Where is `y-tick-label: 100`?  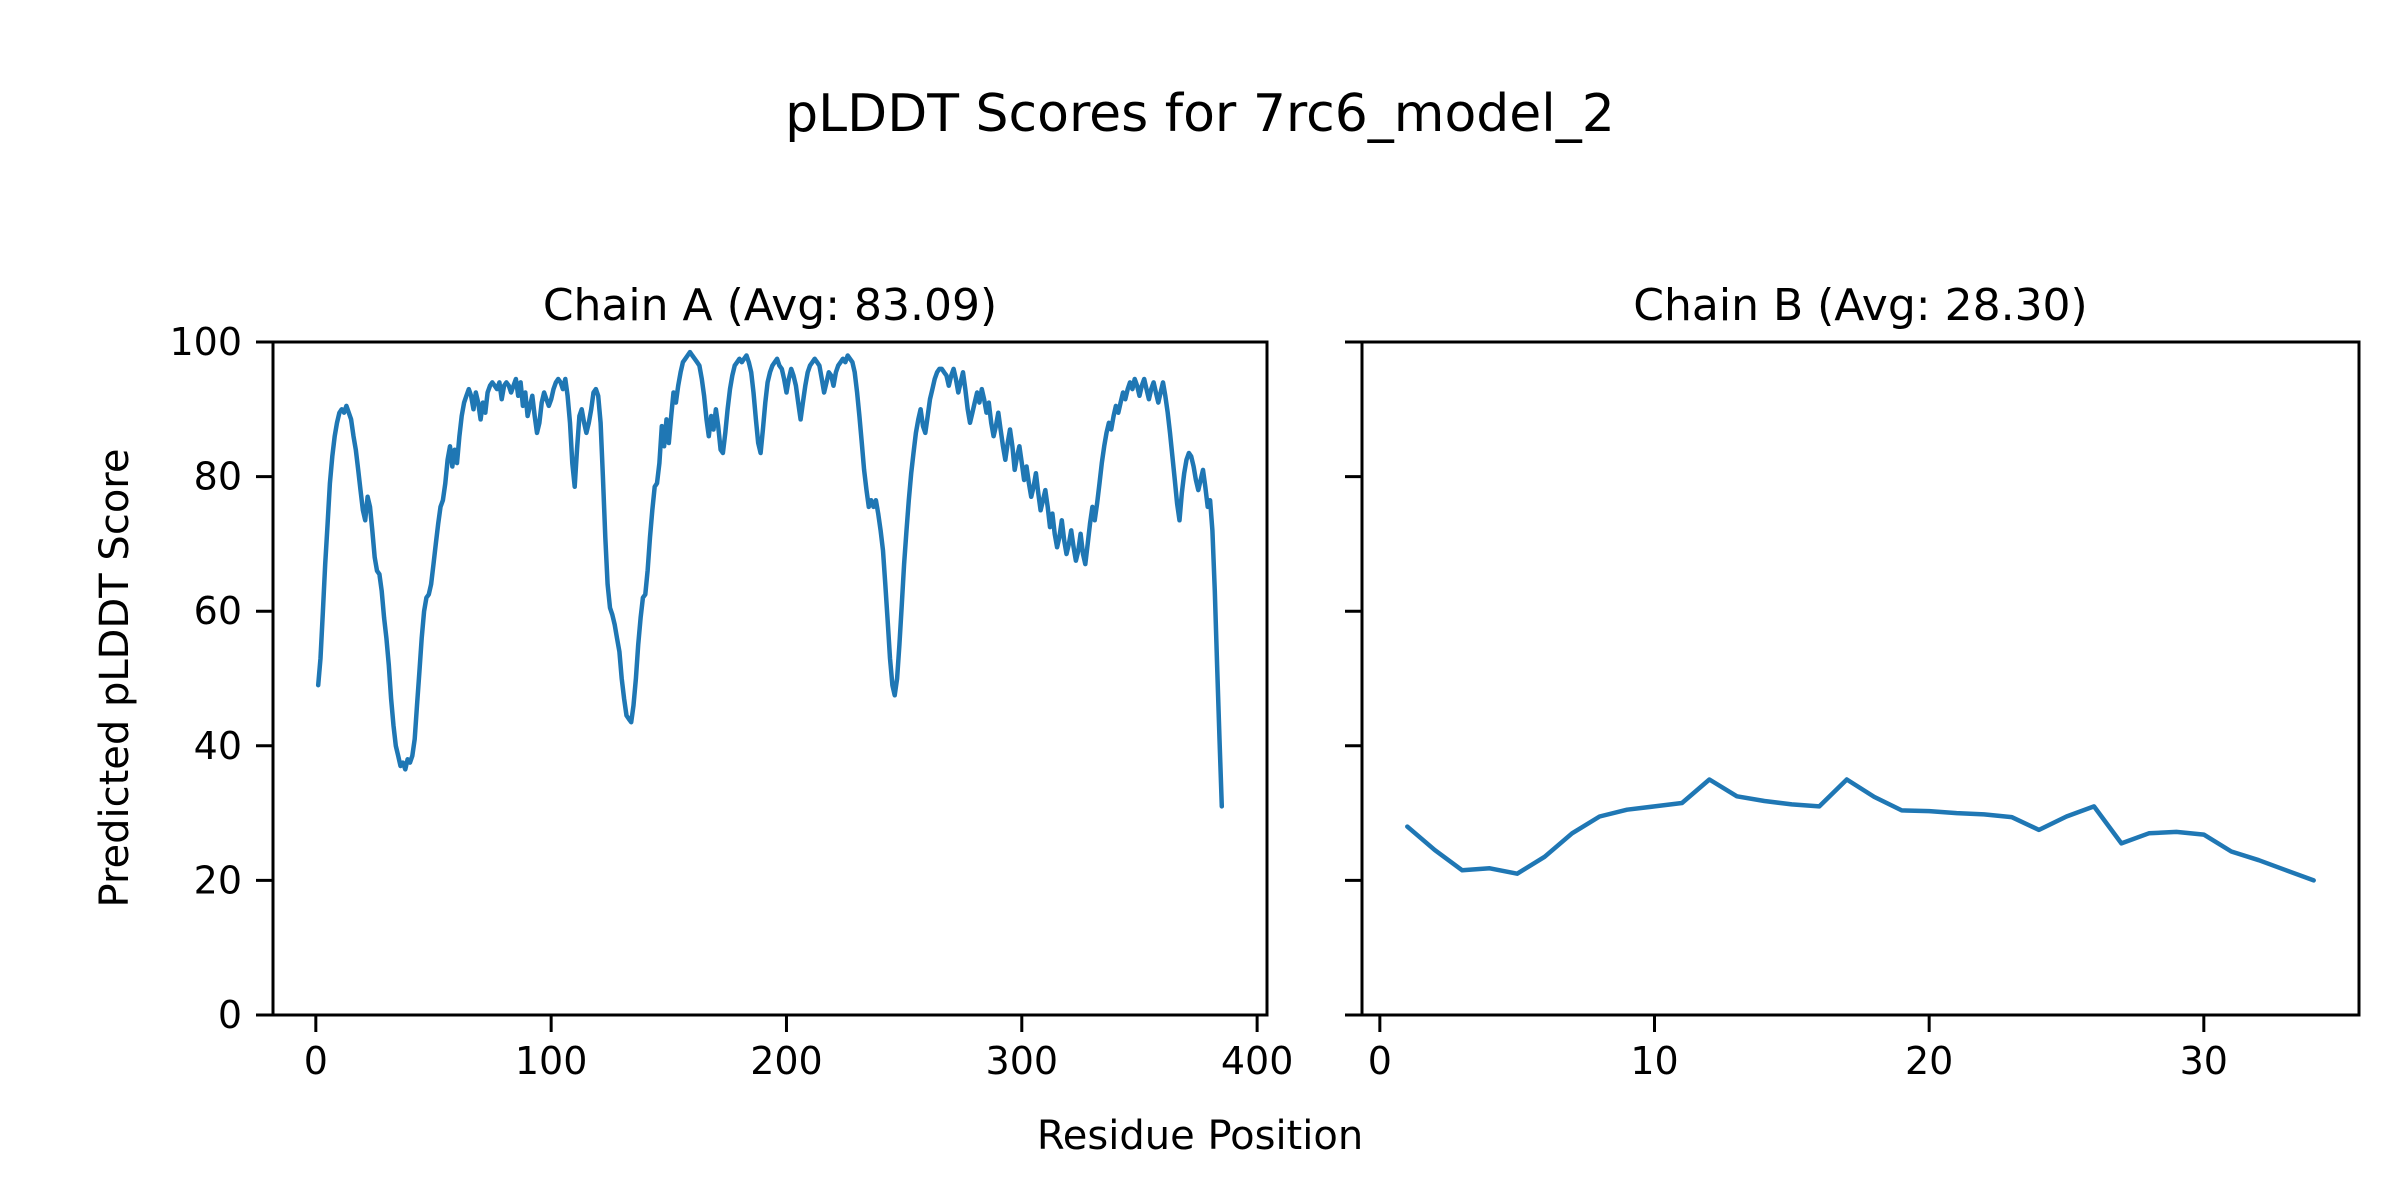 y-tick-label: 100 is located at coordinates (205, 342).